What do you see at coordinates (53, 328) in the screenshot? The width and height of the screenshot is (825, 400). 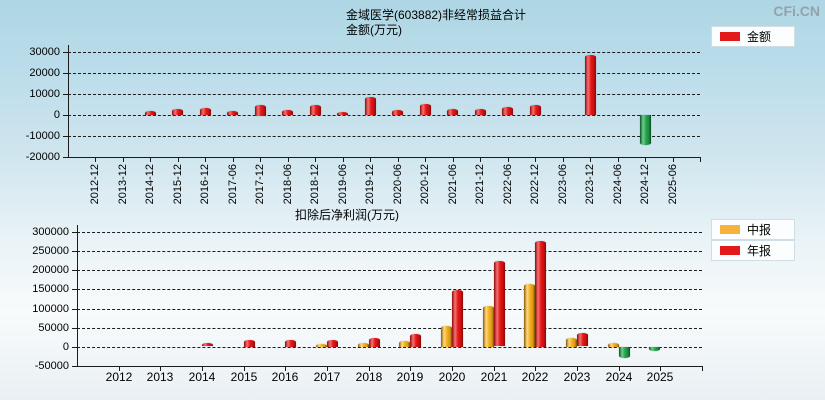 I see `y-axis-label: 50000` at bounding box center [53, 328].